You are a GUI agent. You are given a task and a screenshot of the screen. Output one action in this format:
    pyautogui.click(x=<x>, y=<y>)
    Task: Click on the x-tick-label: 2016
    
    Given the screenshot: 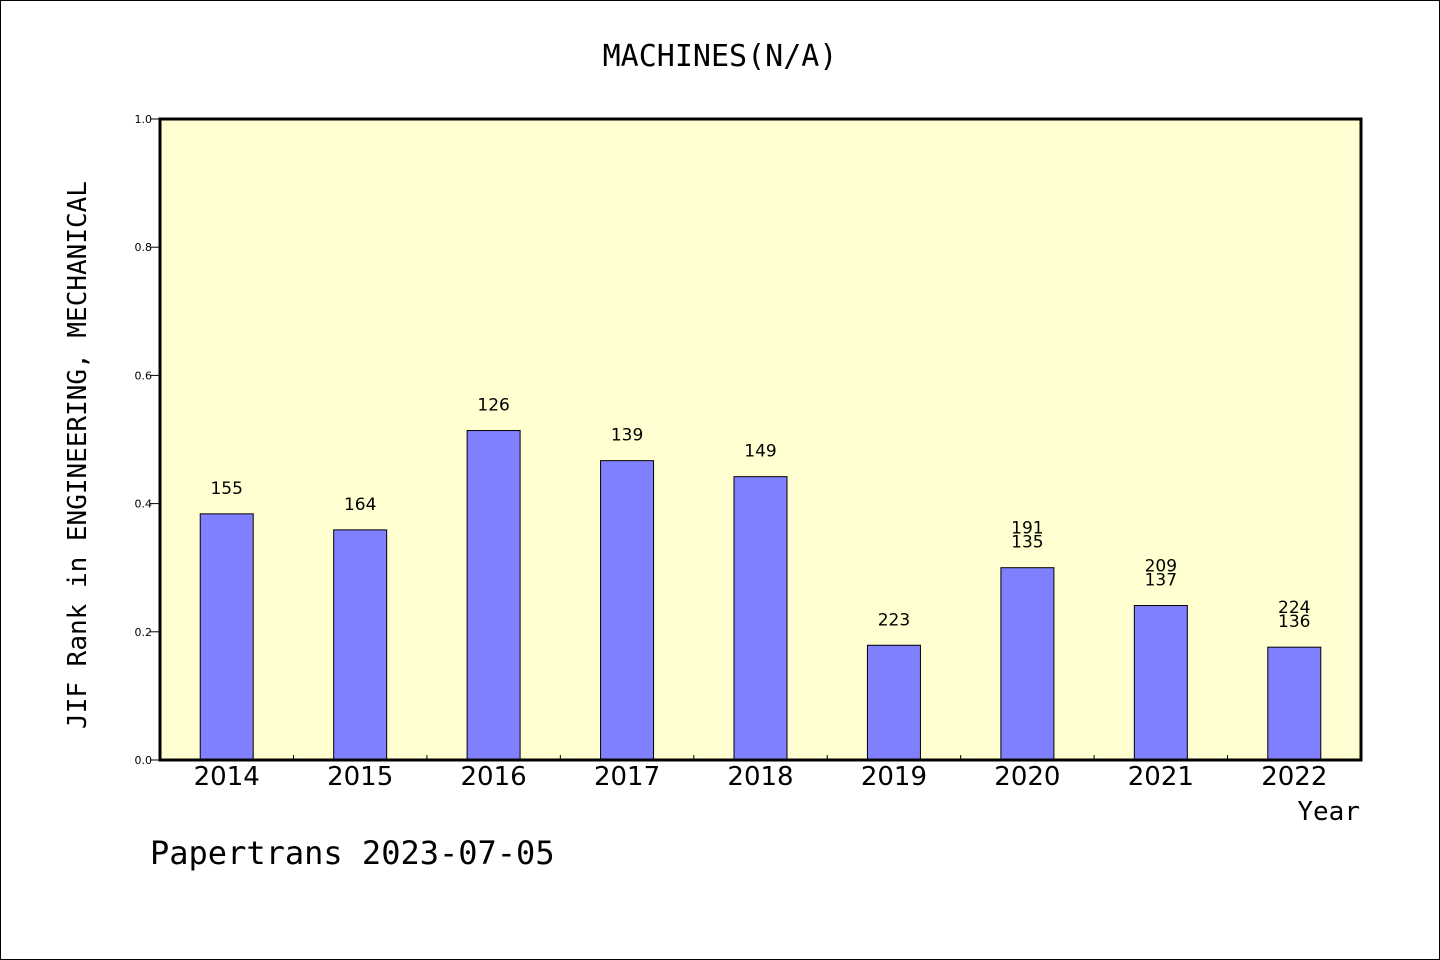 What is the action you would take?
    pyautogui.click(x=494, y=777)
    